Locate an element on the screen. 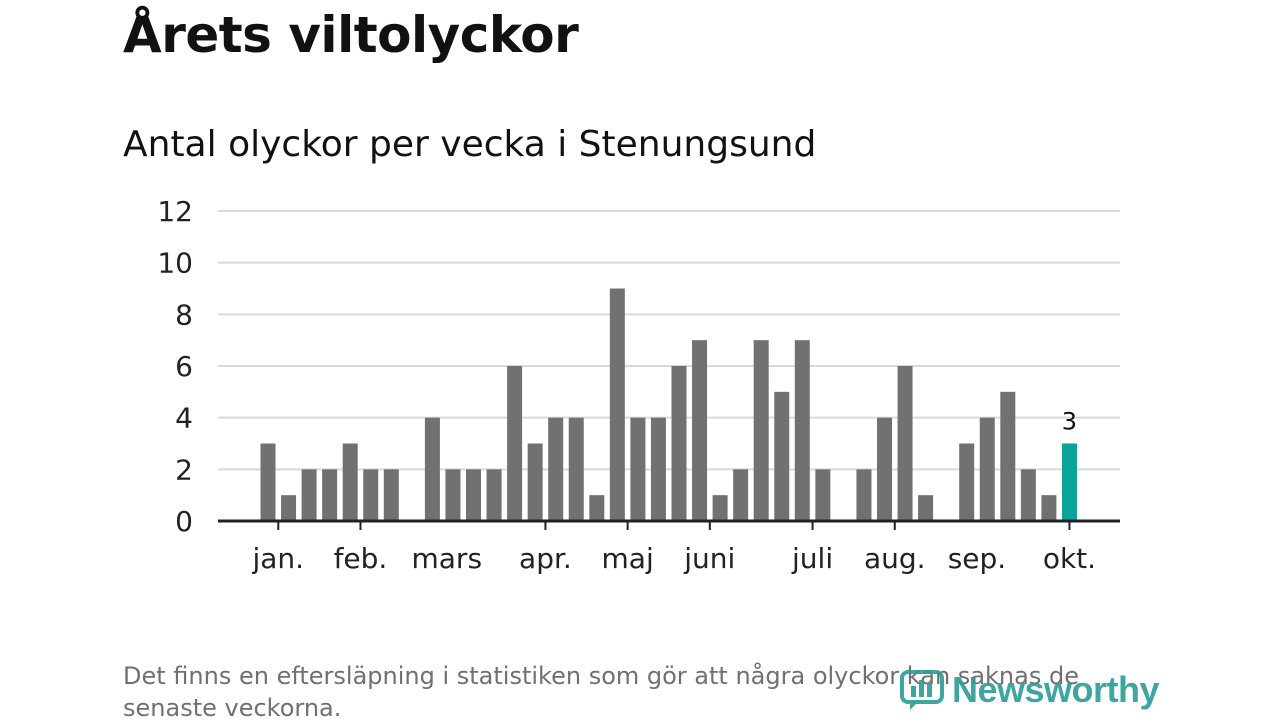  x-tick-label: feb. is located at coordinates (361, 558).